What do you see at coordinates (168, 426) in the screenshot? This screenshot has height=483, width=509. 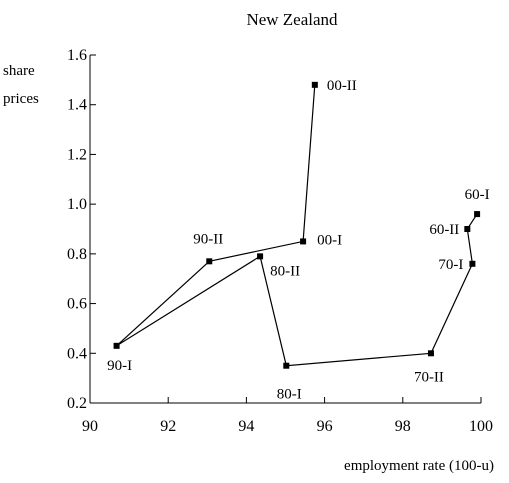 I see `x-tick-label: 92` at bounding box center [168, 426].